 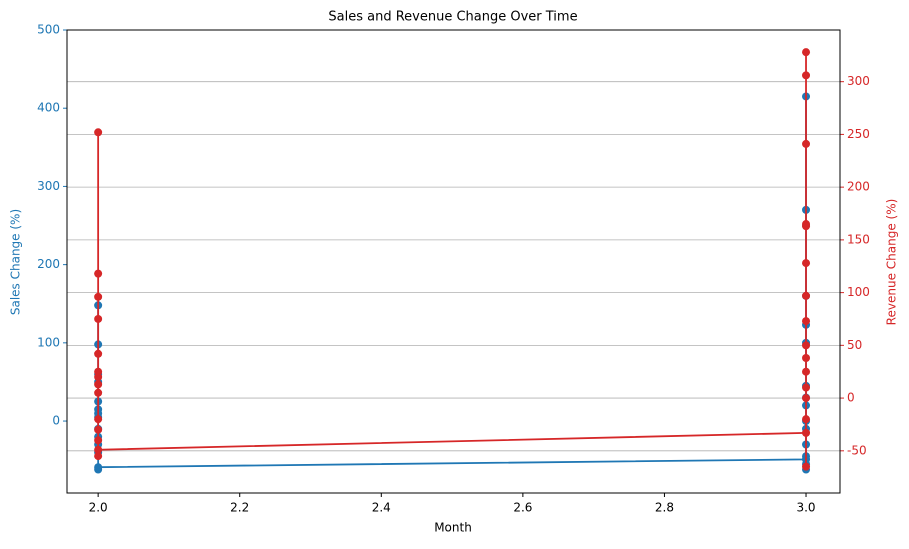 I want to click on y-axis-label: Sales Change (%), so click(x=16, y=262).